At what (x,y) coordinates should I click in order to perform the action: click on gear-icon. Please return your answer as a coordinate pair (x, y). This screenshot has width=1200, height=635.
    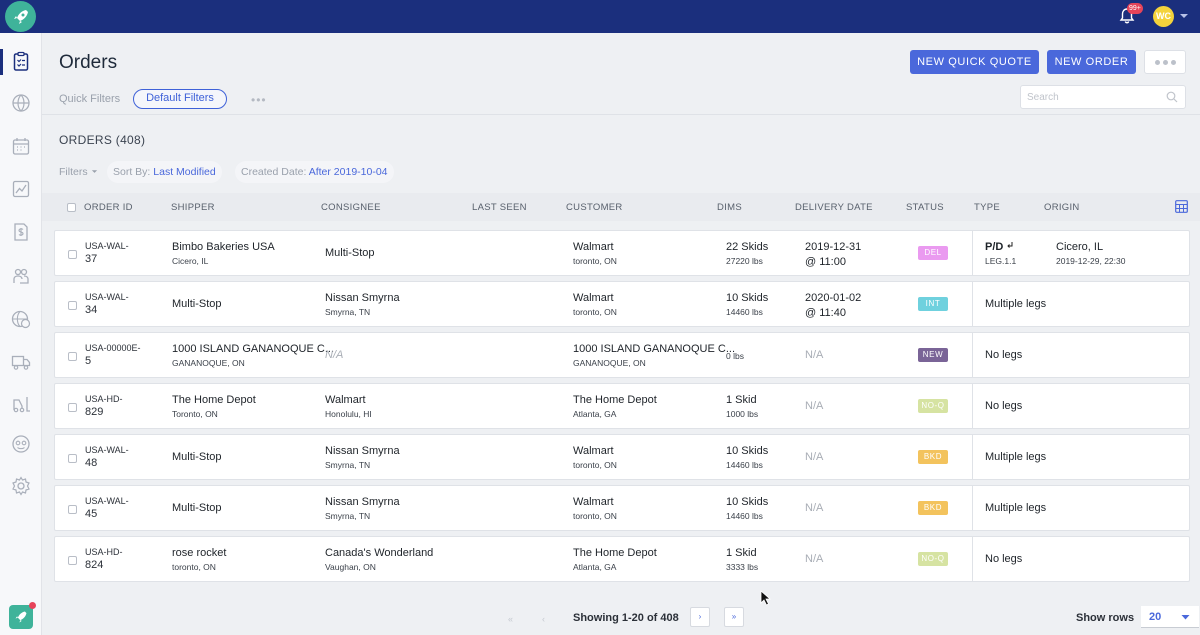
    Looking at the image, I should click on (21, 486).